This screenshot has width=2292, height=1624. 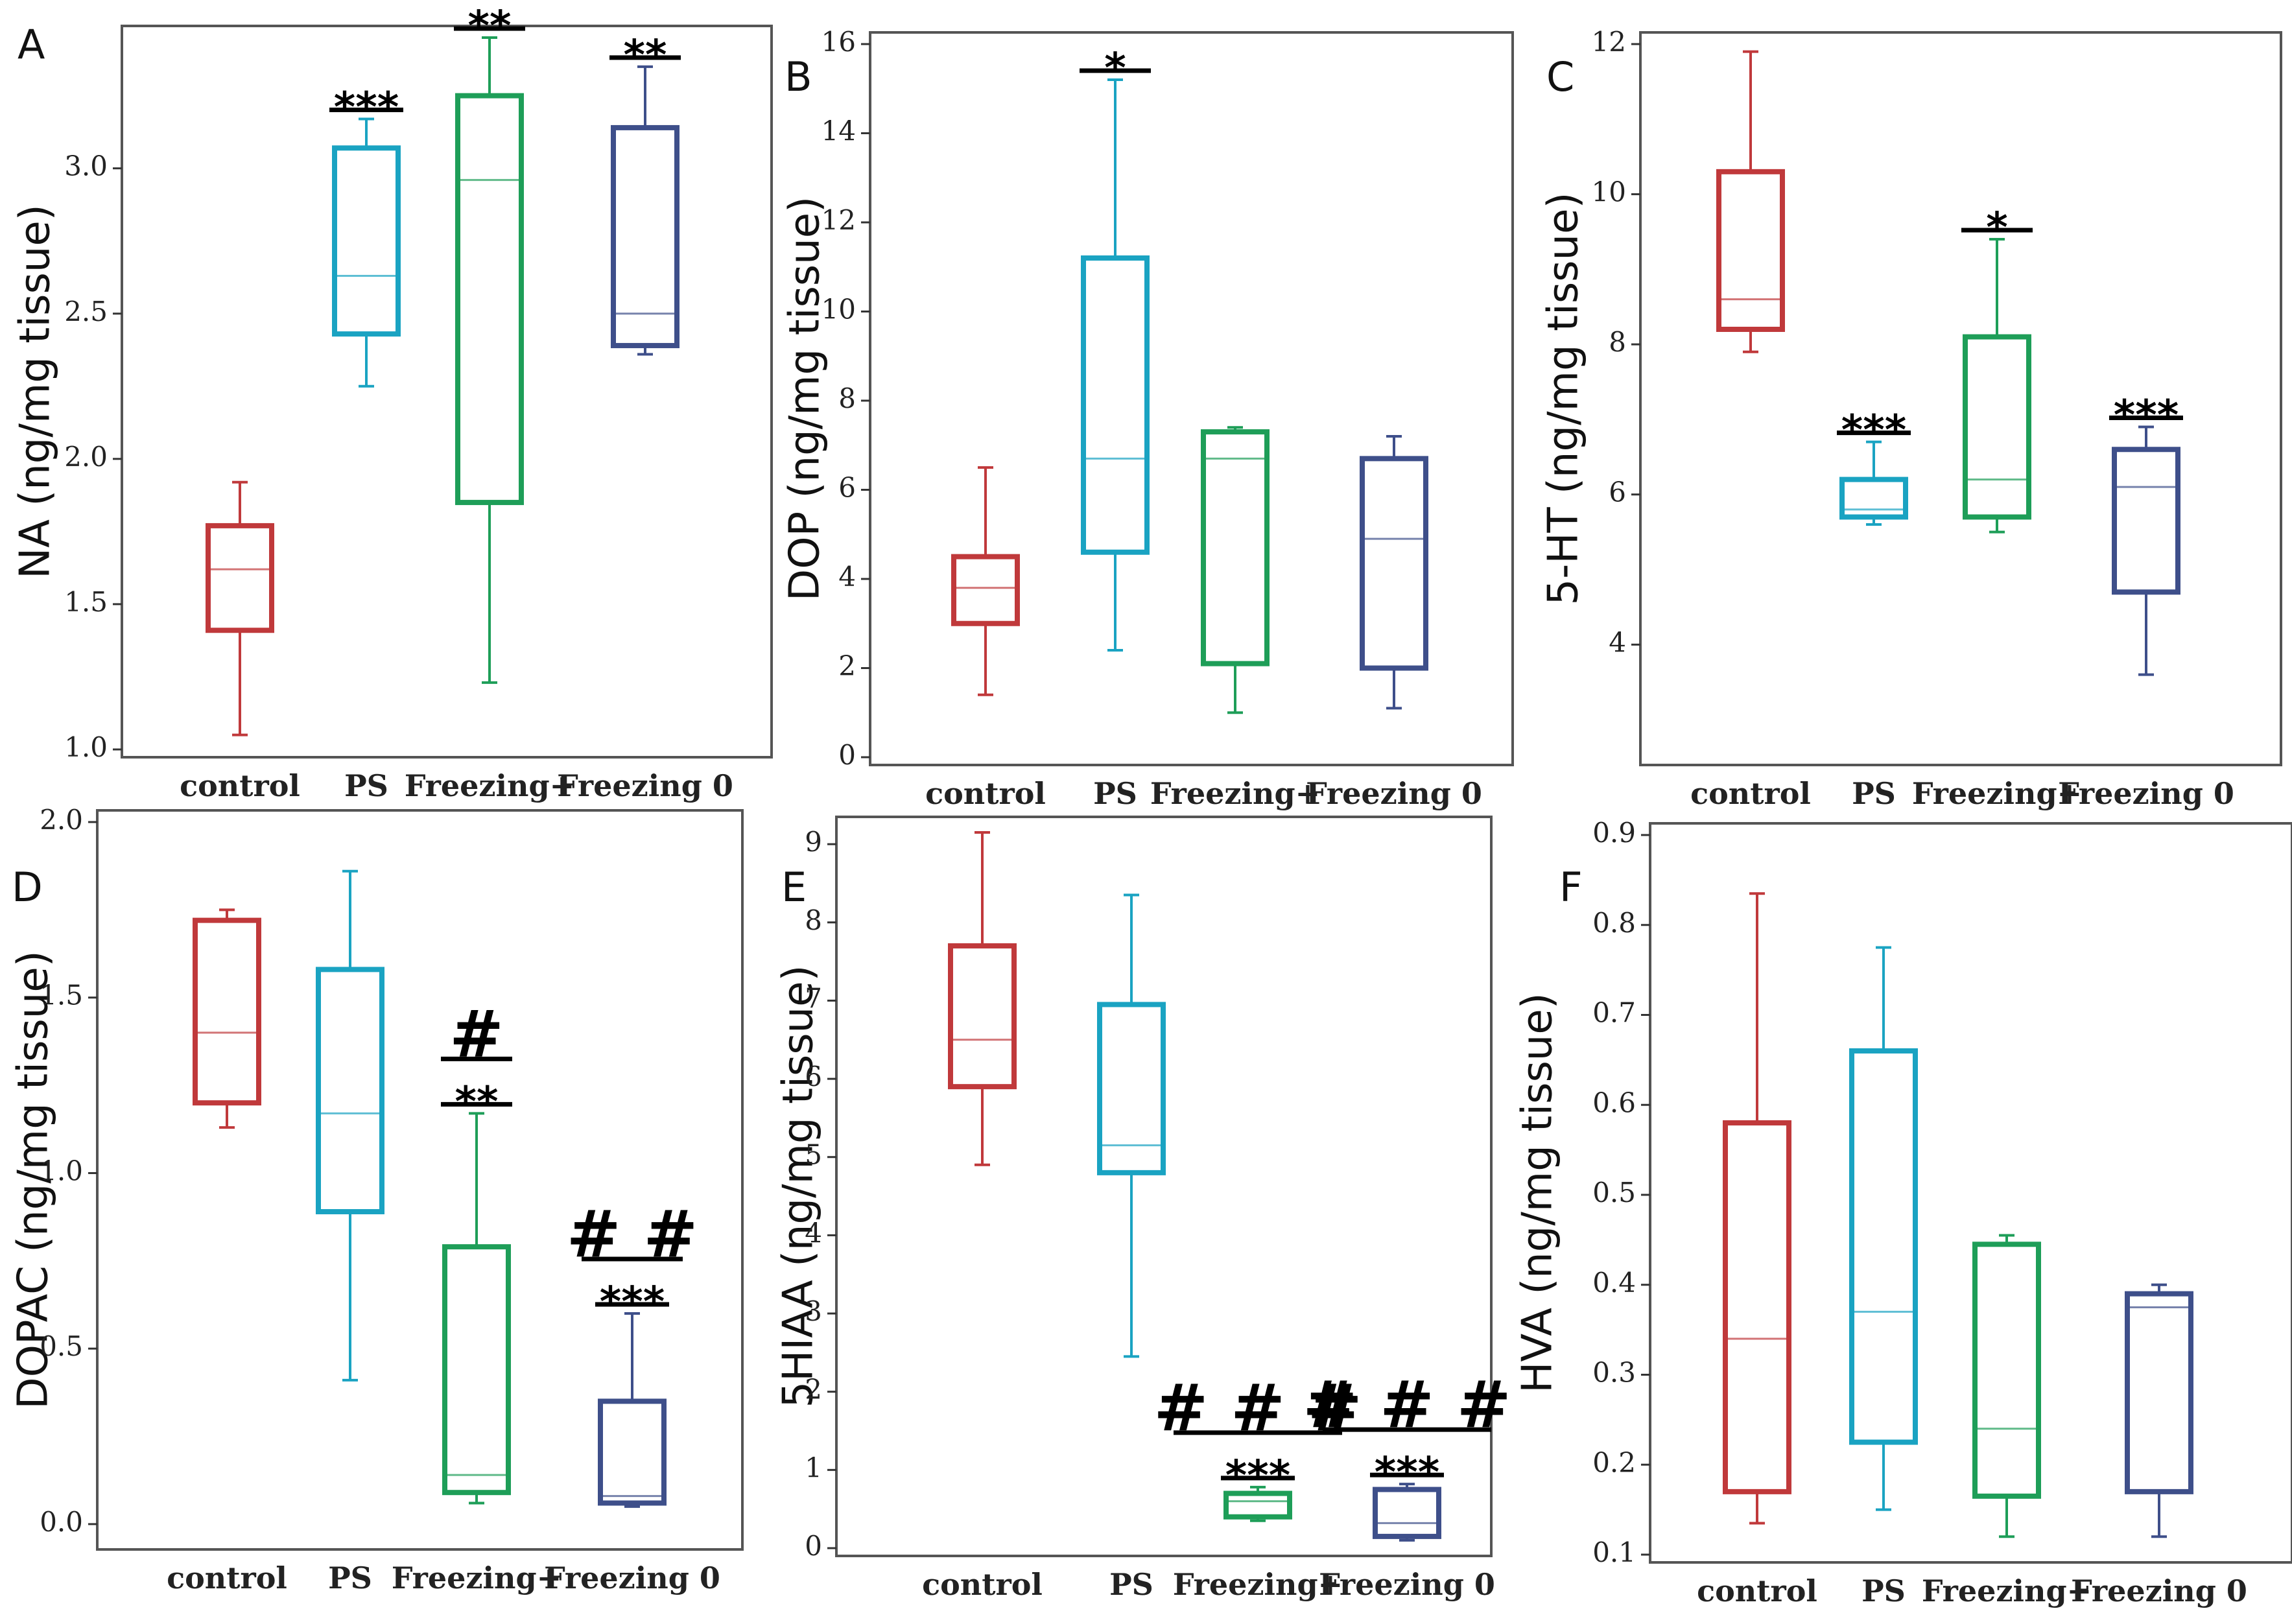 I want to click on box-freezing-0: *** # # #, so click(x=1407, y=1454).